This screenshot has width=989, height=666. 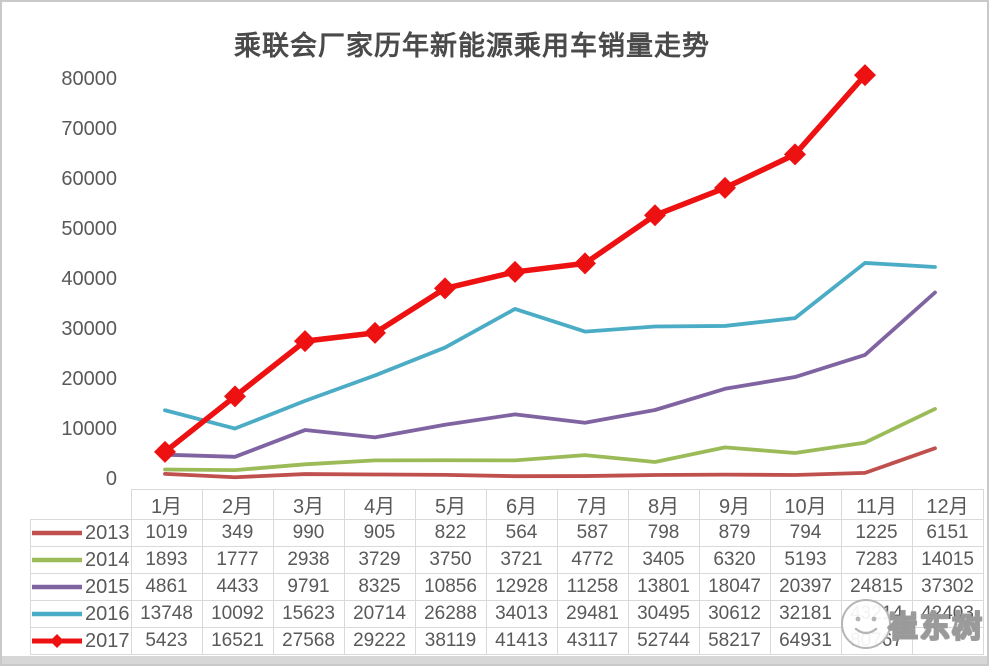 What do you see at coordinates (521, 641) in the screenshot?
I see `table-cell: 41413` at bounding box center [521, 641].